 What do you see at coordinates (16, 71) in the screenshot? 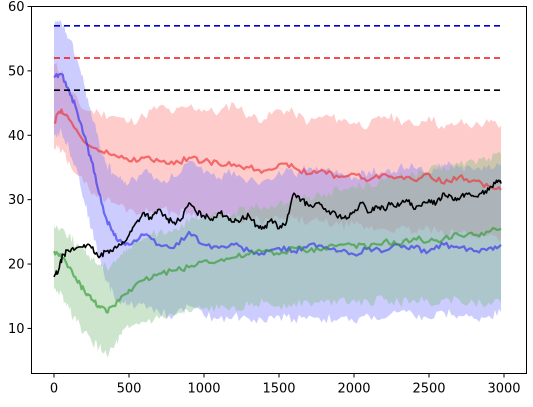
I see `y-tick-label: 50` at bounding box center [16, 71].